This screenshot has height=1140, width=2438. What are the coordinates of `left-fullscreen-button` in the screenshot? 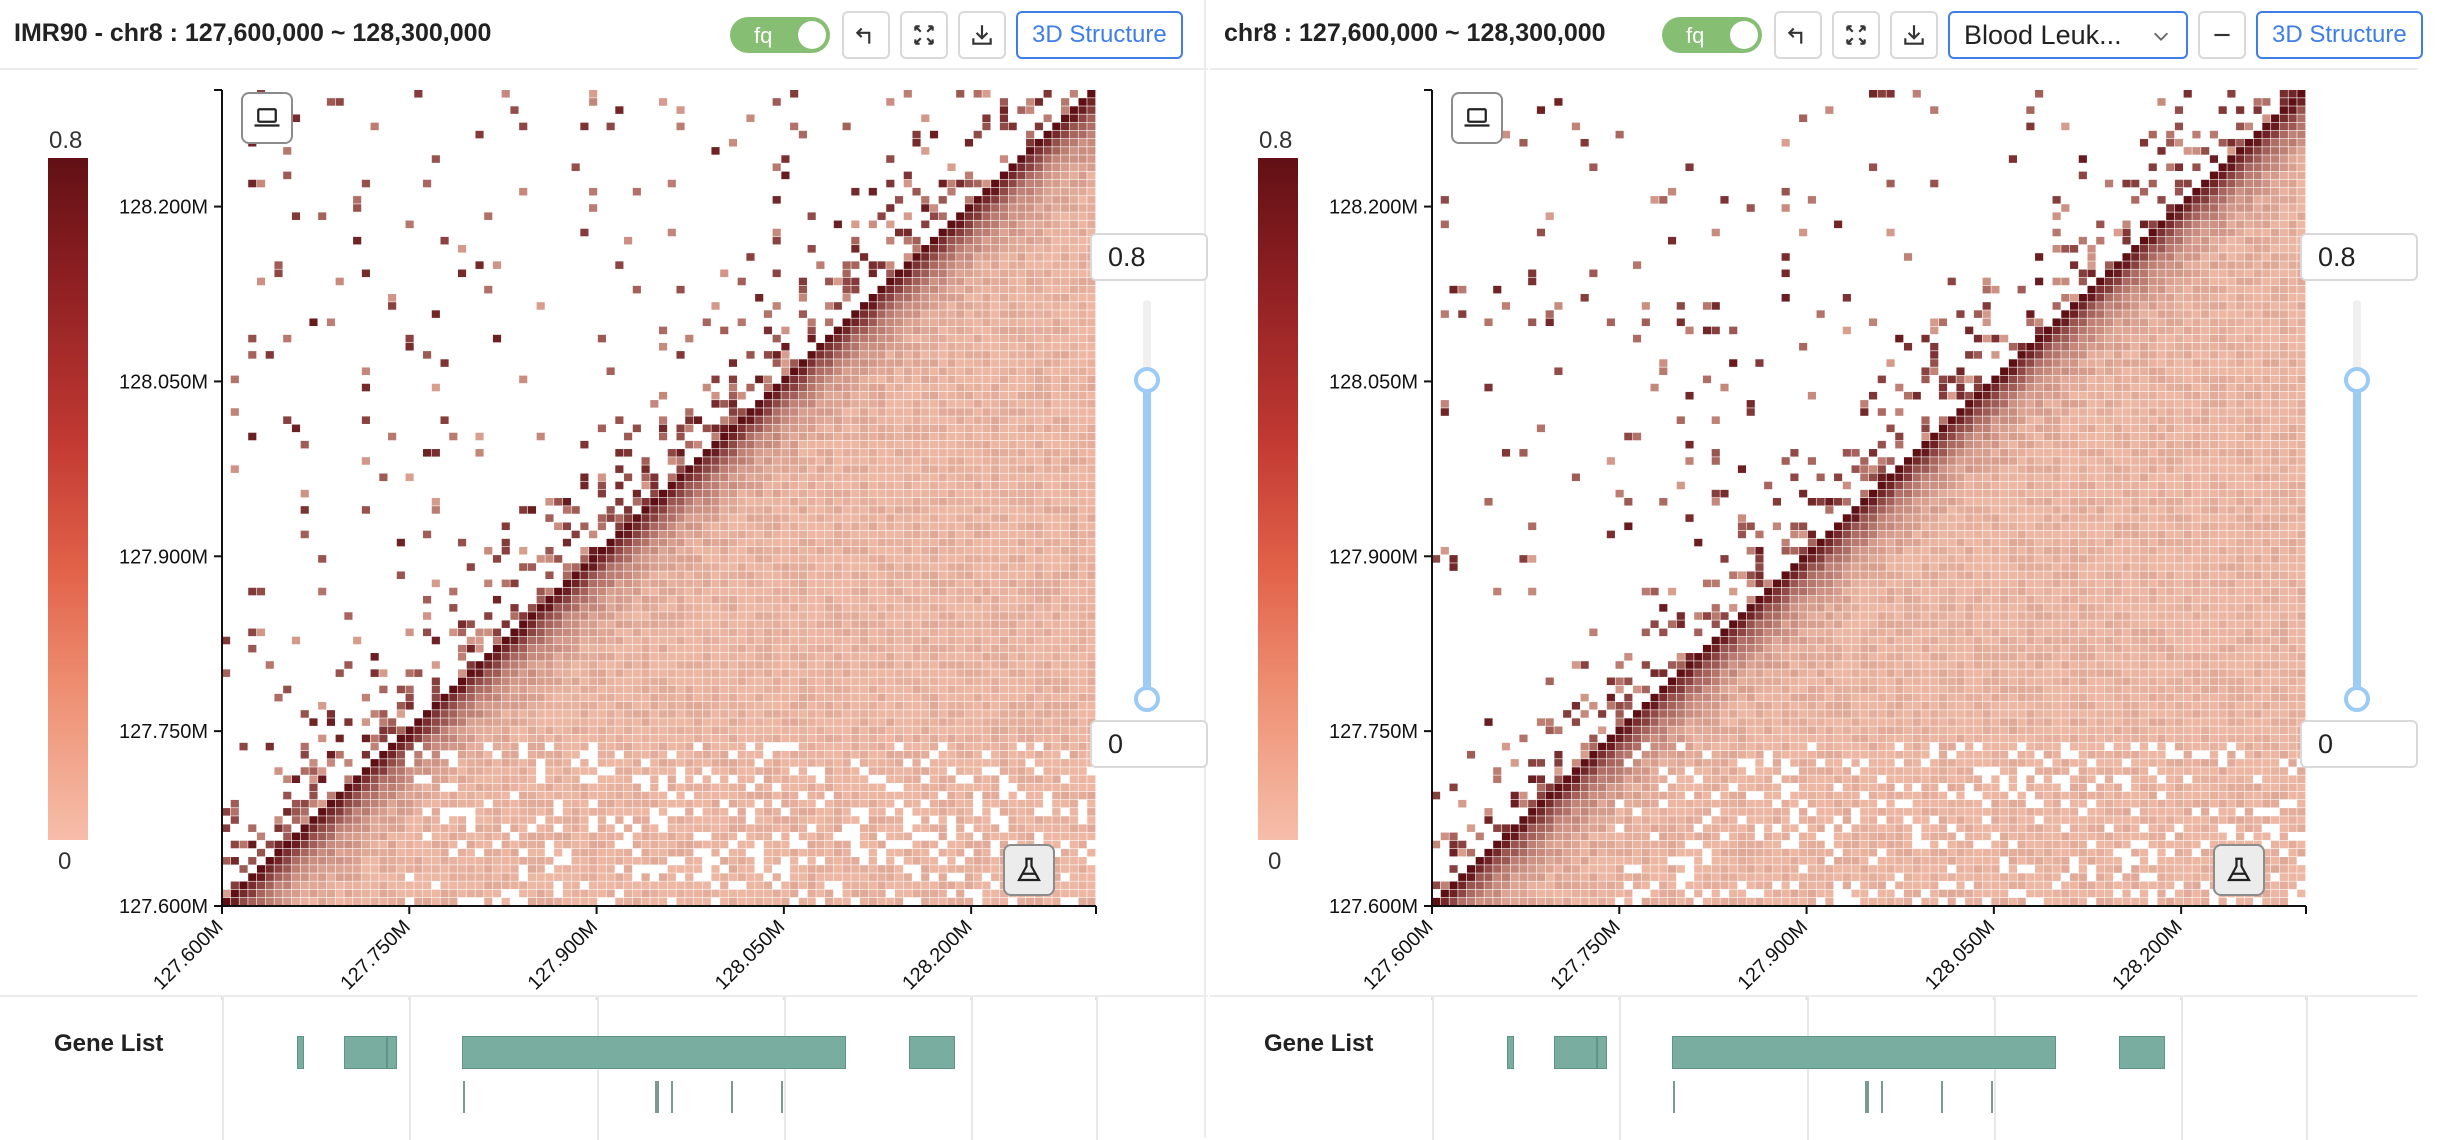 It's located at (924, 35).